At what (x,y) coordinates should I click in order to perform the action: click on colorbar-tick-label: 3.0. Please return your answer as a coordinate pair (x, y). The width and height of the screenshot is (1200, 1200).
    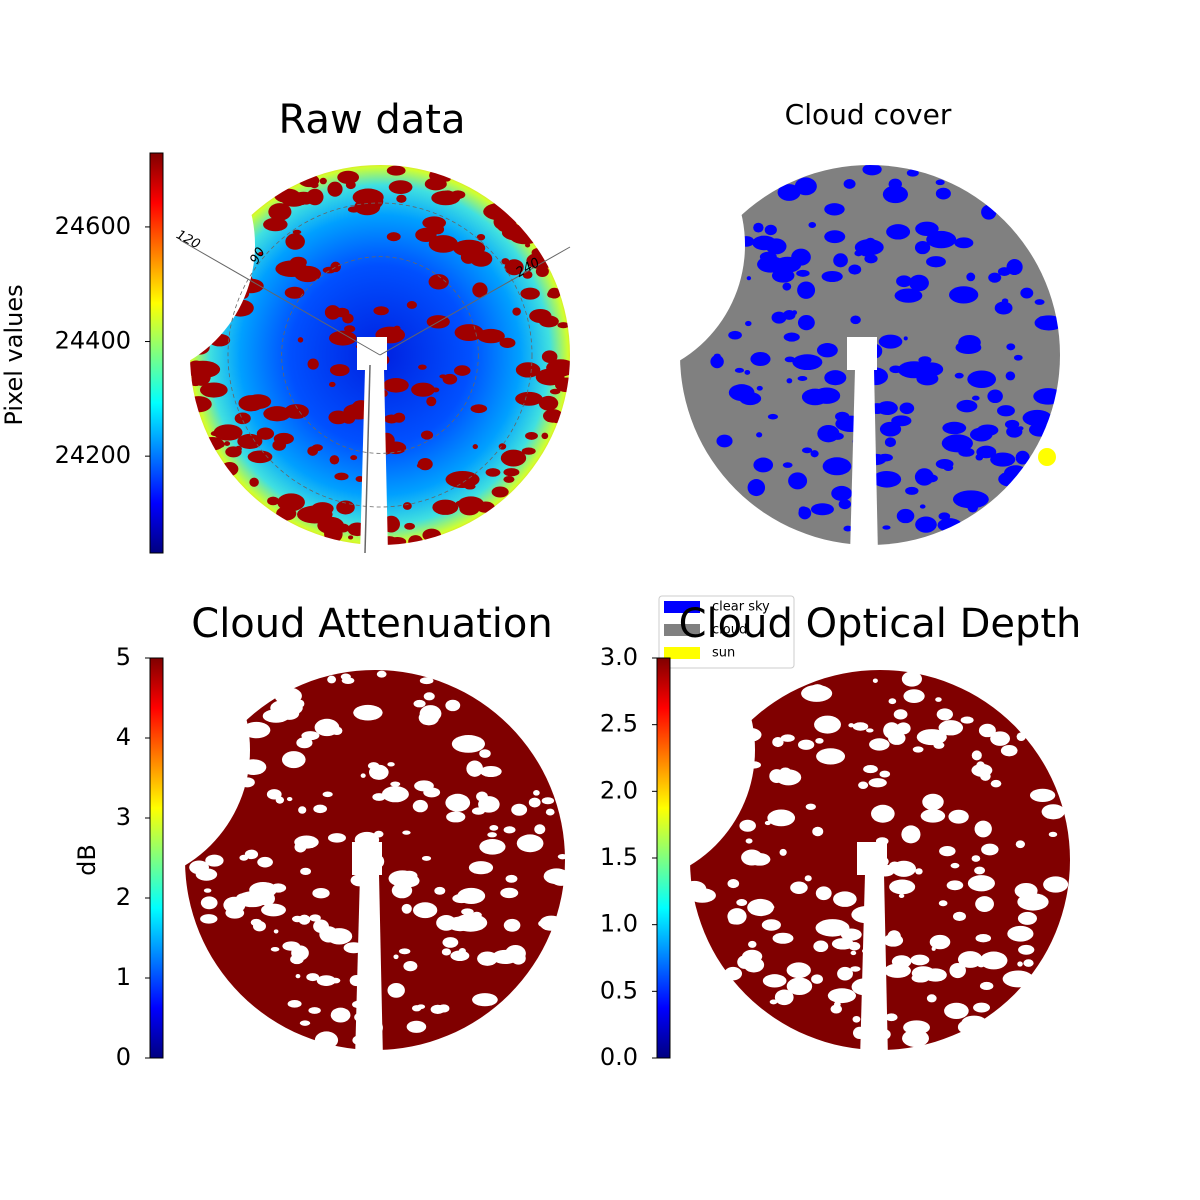
    Looking at the image, I should click on (619, 657).